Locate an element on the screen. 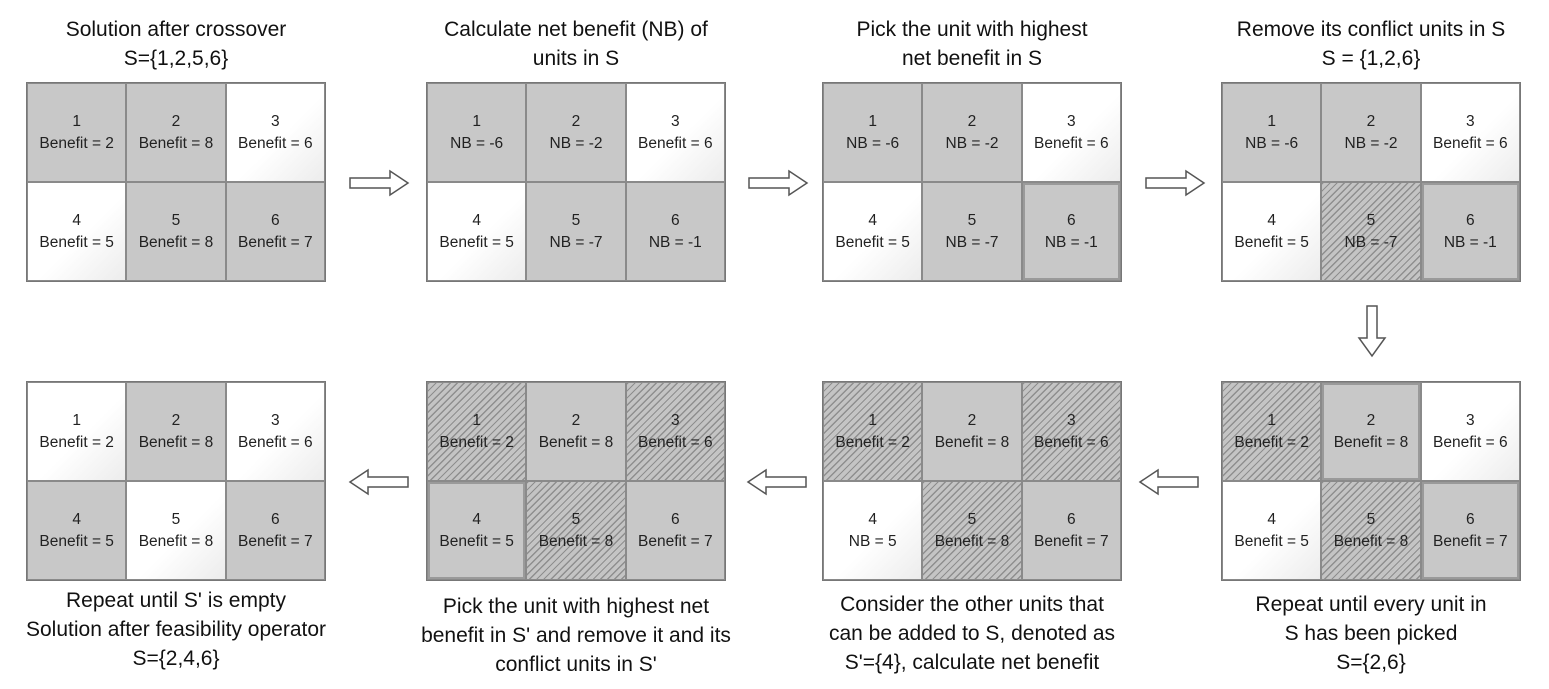 The height and width of the screenshot is (689, 1549). unit-cell-5: 5 Benefit = 8 is located at coordinates (576, 530).